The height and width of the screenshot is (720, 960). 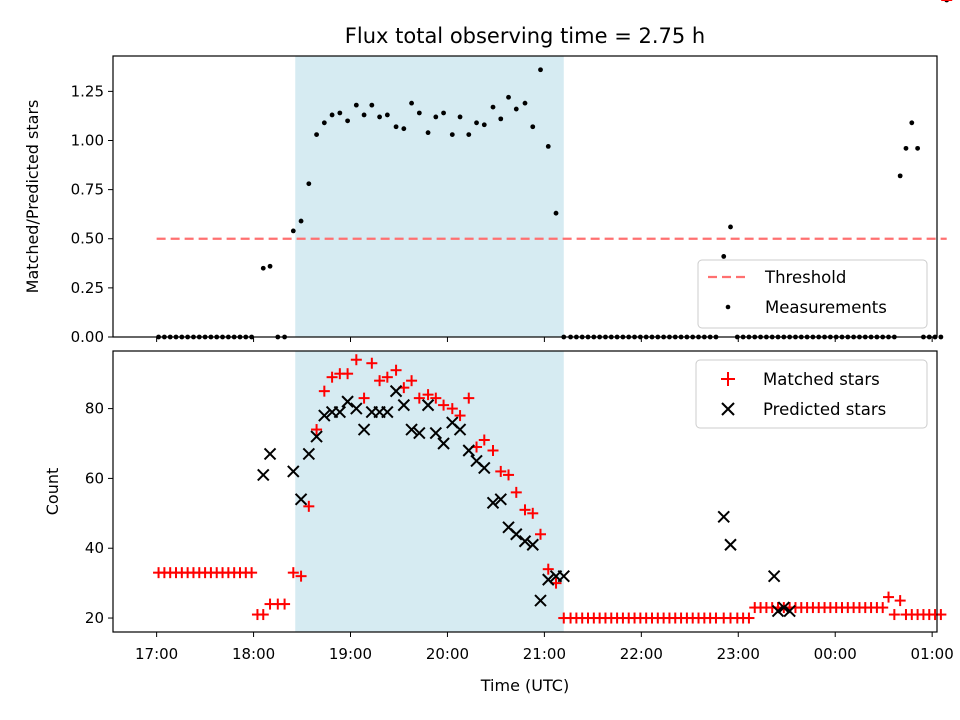 I want to click on top-legend-box, so click(x=812, y=294).